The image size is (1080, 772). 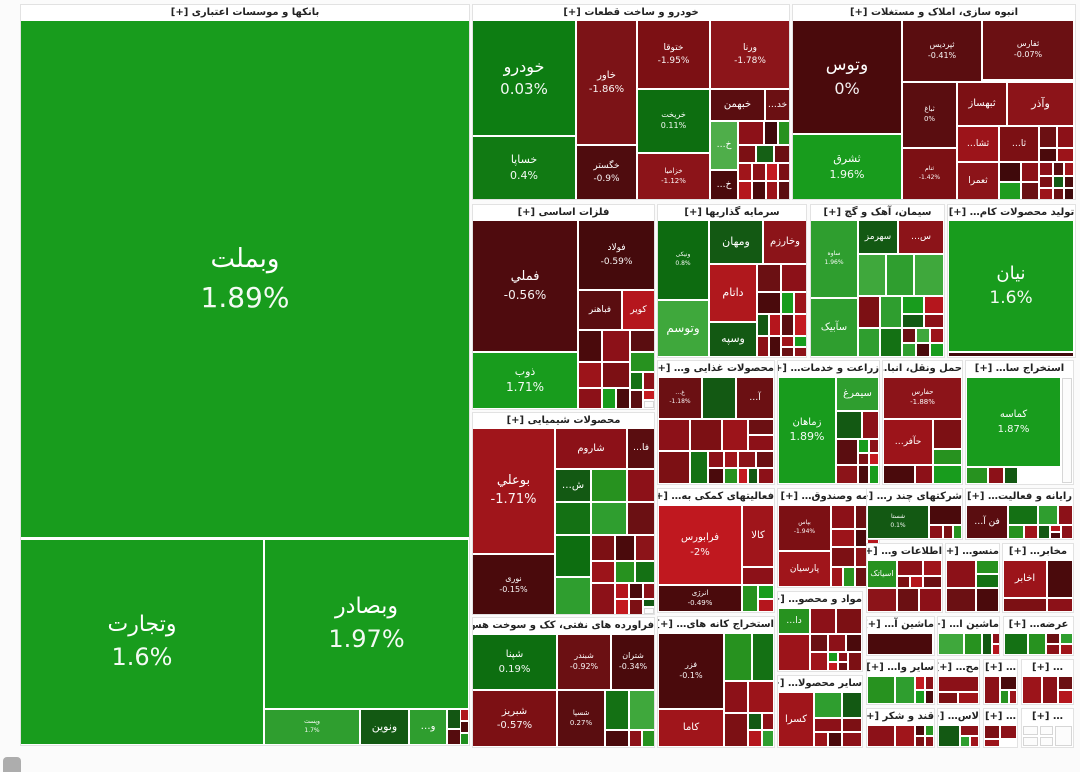 I want to click on stock-cell-real-estate-0: وتوس 0%, so click(x=847, y=77).